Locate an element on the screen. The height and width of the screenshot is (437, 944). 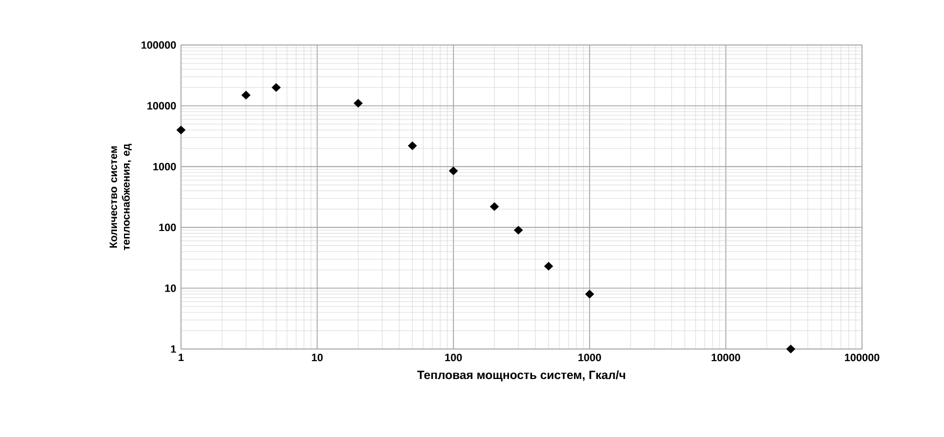
x-tick-label: 10 is located at coordinates (317, 358).